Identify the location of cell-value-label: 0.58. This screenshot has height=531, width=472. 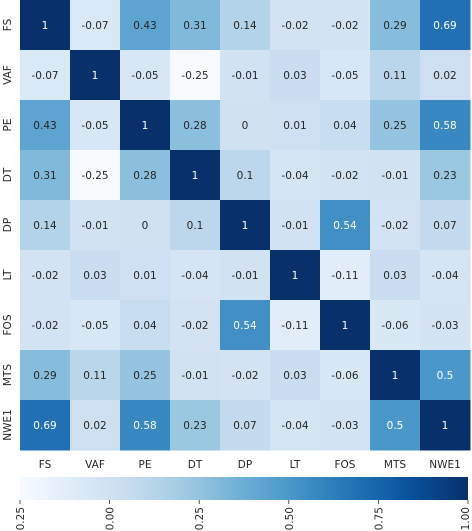
(444, 126).